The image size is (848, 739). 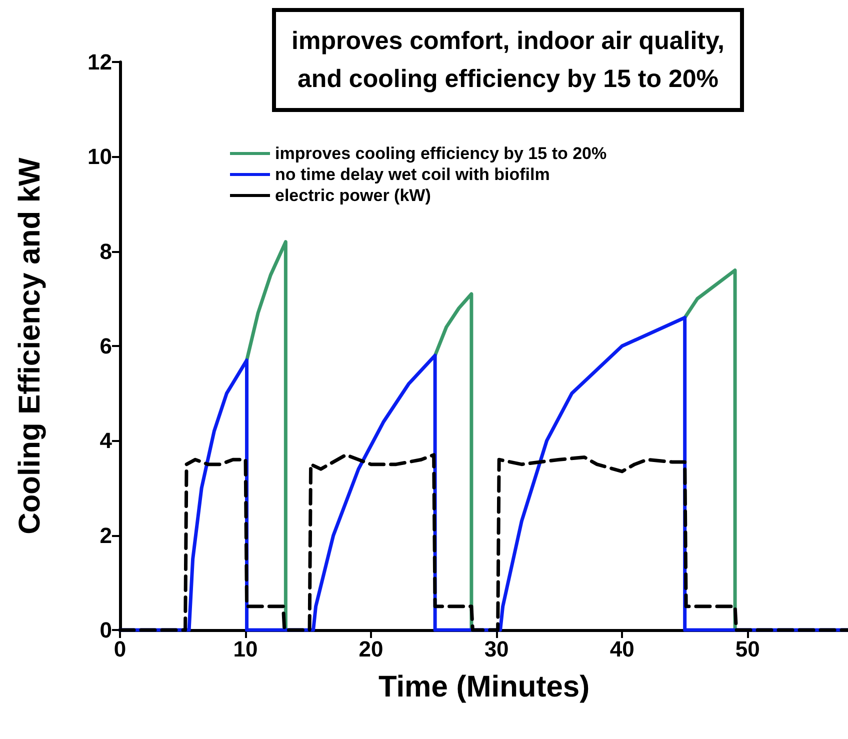 I want to click on y-tick-label: 6, so click(x=106, y=346).